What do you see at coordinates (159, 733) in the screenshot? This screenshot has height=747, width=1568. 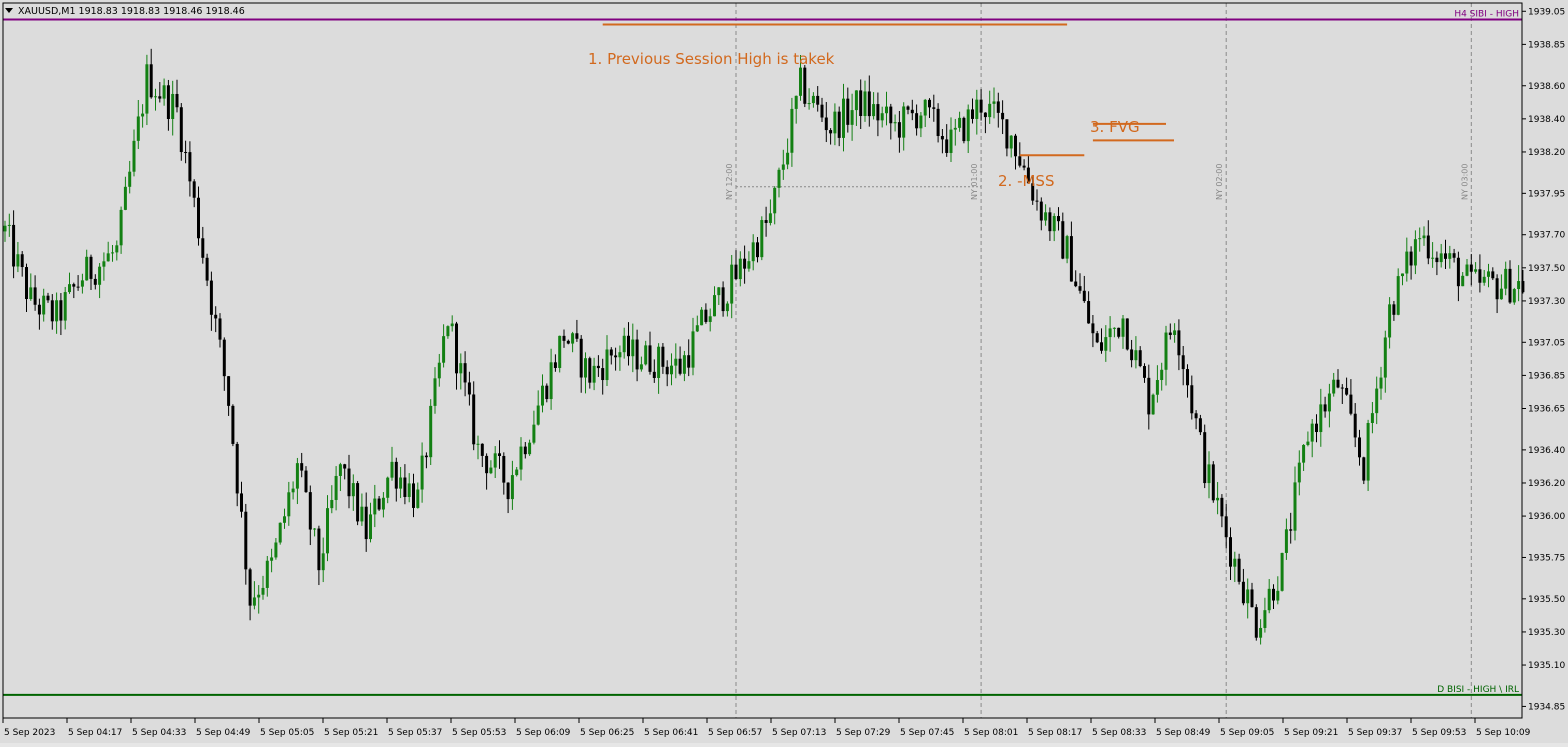 I see `x-tick-label: 5 Sep 04:33` at bounding box center [159, 733].